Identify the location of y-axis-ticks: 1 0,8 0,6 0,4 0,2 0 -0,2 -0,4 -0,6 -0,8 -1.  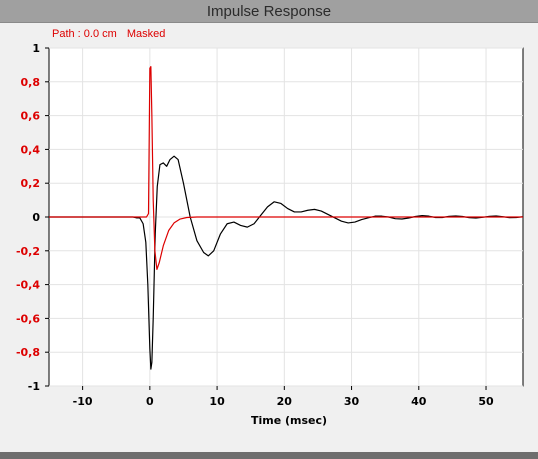
(32, 217).